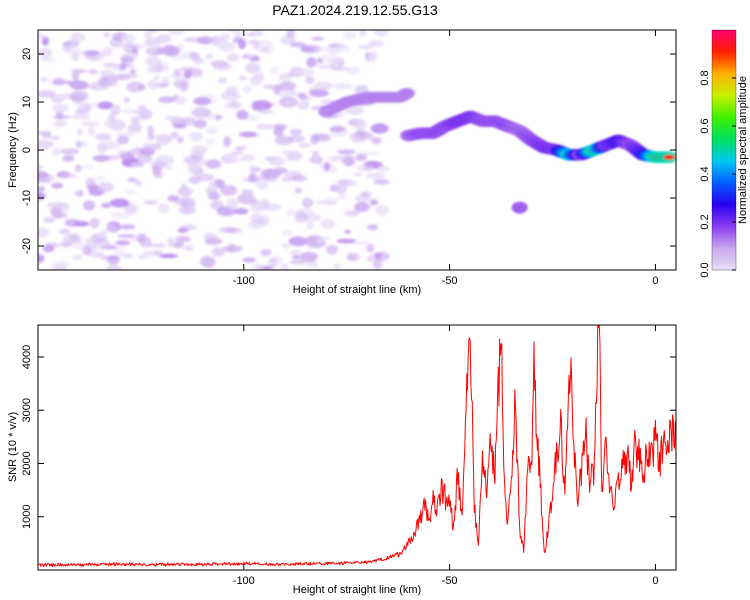  Describe the element at coordinates (27, 516) in the screenshot. I see `y-tick-label: 1000` at that location.